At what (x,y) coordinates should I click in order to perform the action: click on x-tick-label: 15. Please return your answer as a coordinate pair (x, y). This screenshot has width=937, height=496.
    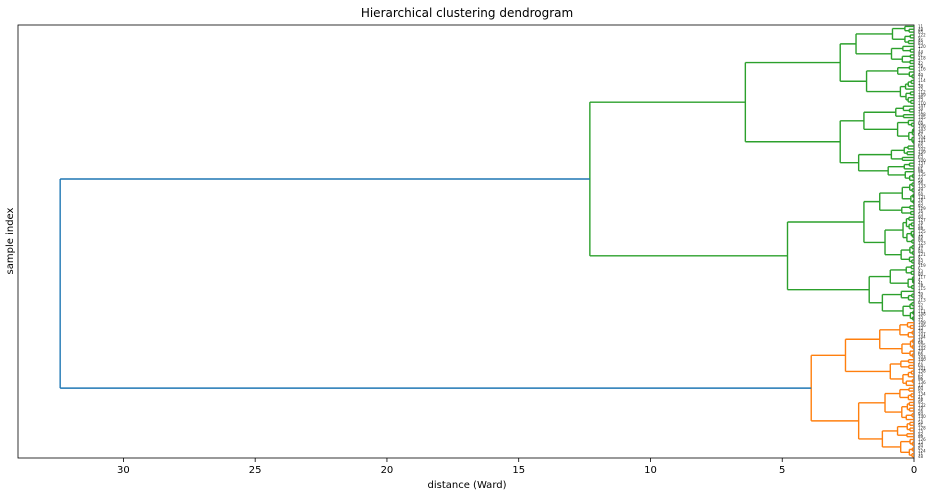
    Looking at the image, I should click on (518, 470).